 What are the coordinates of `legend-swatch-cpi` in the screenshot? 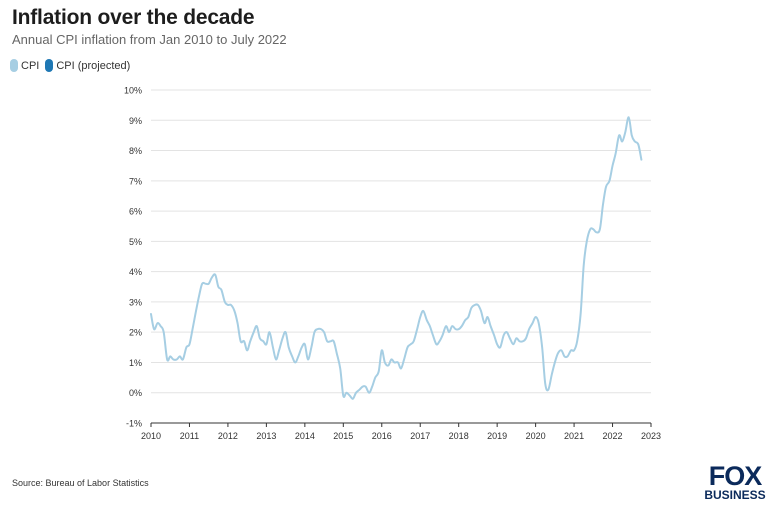 It's located at (14, 65).